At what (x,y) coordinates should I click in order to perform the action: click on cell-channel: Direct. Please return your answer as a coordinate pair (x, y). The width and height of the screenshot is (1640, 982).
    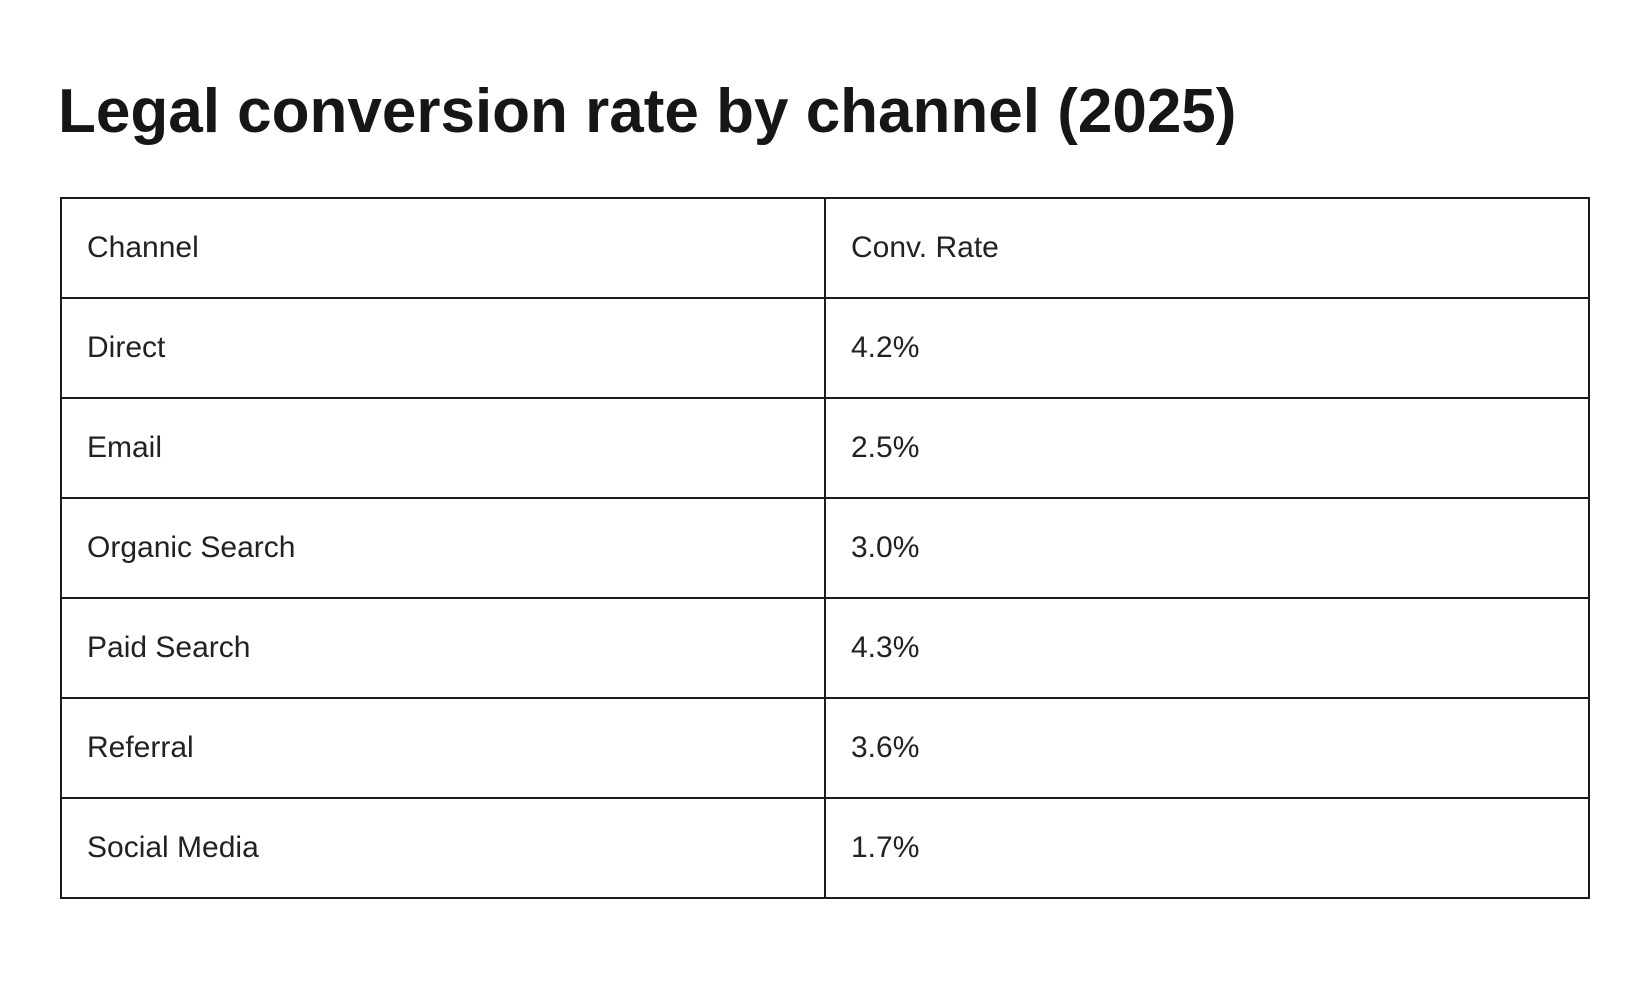
    Looking at the image, I should click on (443, 348).